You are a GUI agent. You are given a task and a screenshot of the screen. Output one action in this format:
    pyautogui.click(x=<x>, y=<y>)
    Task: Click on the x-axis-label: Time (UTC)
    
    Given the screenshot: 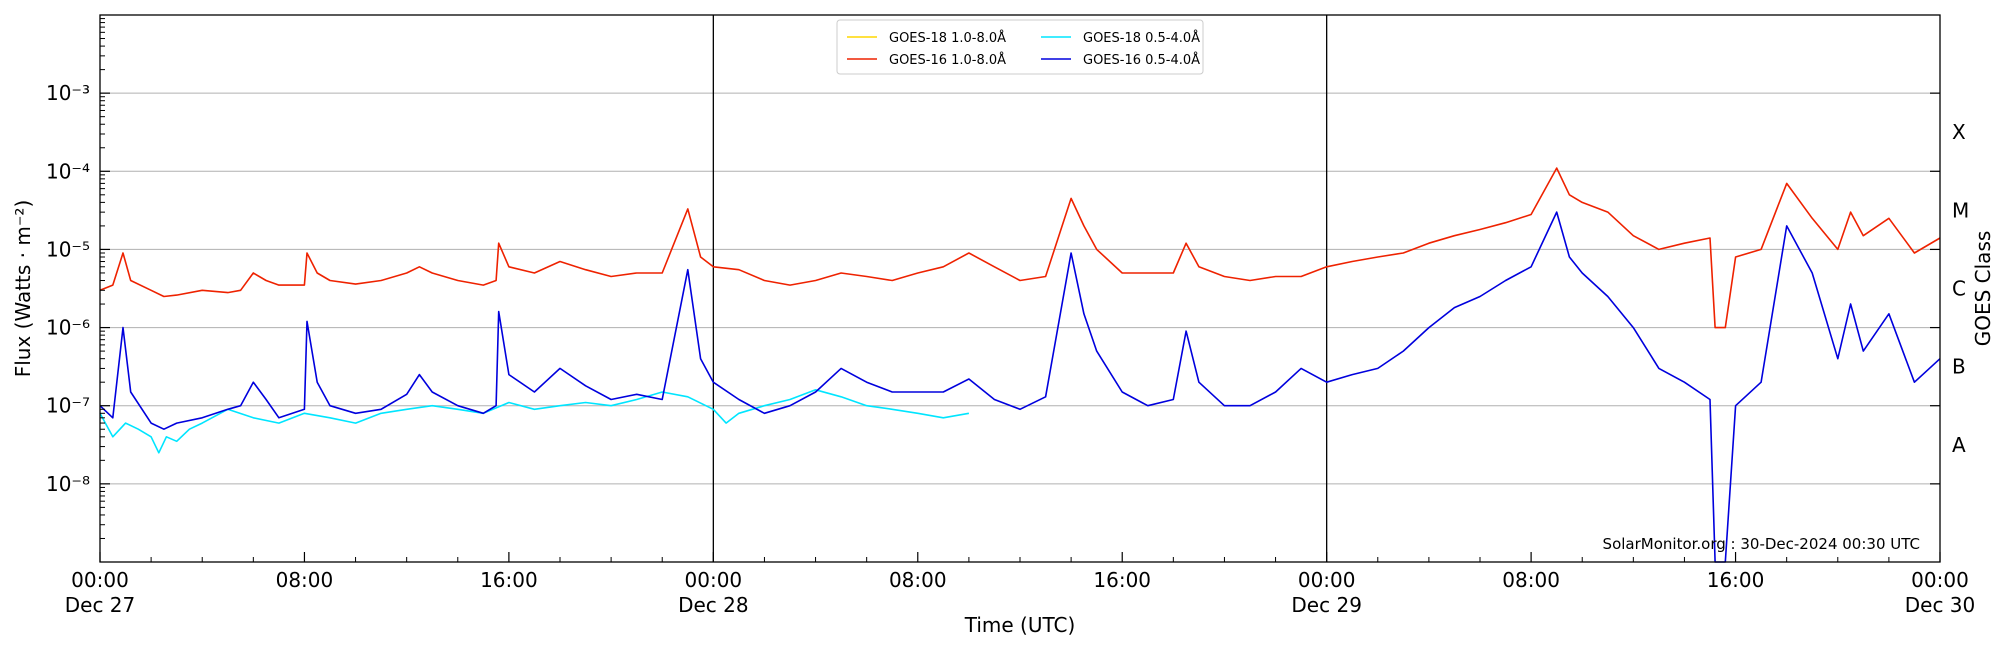 What is the action you would take?
    pyautogui.click(x=1020, y=625)
    